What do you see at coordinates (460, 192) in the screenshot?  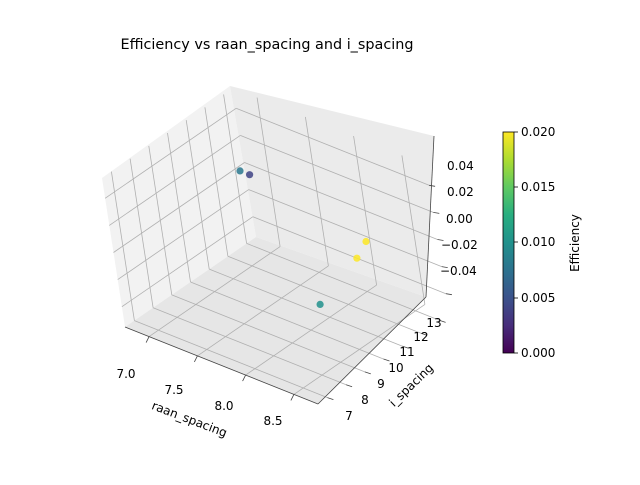 I see `z-tick-label: 0.02` at bounding box center [460, 192].